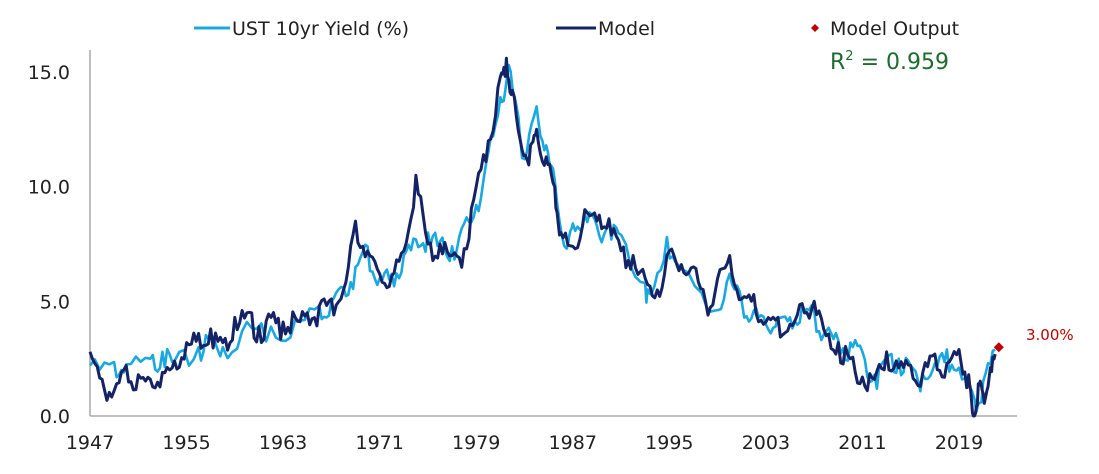 The height and width of the screenshot is (474, 1099). Describe the element at coordinates (1050, 335) in the screenshot. I see `model-output-value-label: 3.00%` at that location.